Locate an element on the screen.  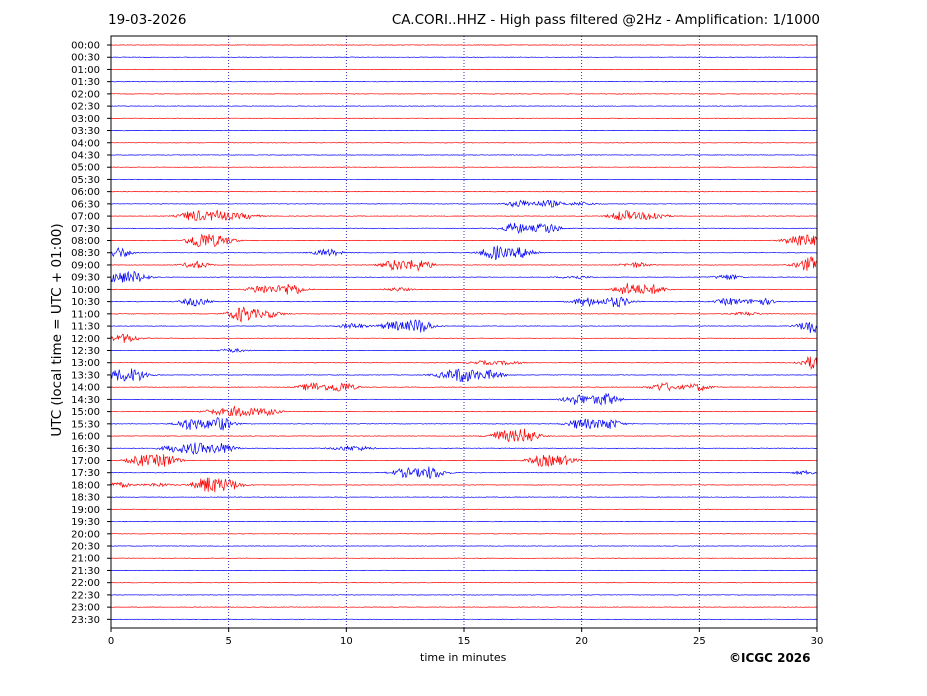
y-tick-label: 07:30 is located at coordinates (85, 229).